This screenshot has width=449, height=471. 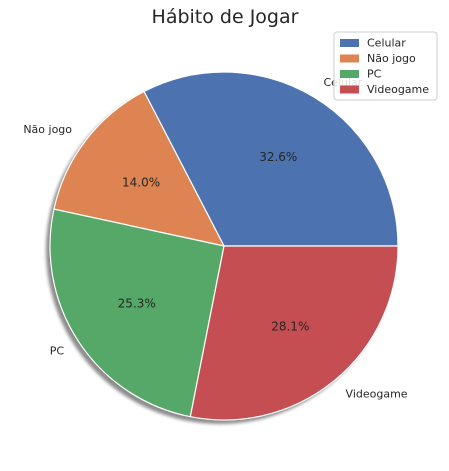 What do you see at coordinates (141, 183) in the screenshot?
I see `pct-label-nao-jogo: 14.0%` at bounding box center [141, 183].